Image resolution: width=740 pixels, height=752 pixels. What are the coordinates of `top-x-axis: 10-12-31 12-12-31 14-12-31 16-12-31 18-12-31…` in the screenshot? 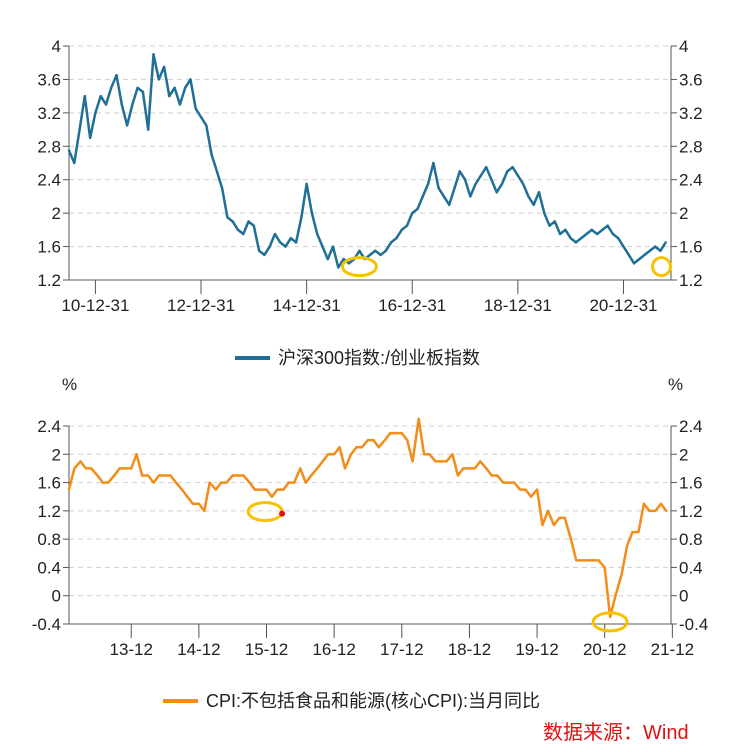 It's located at (359, 305).